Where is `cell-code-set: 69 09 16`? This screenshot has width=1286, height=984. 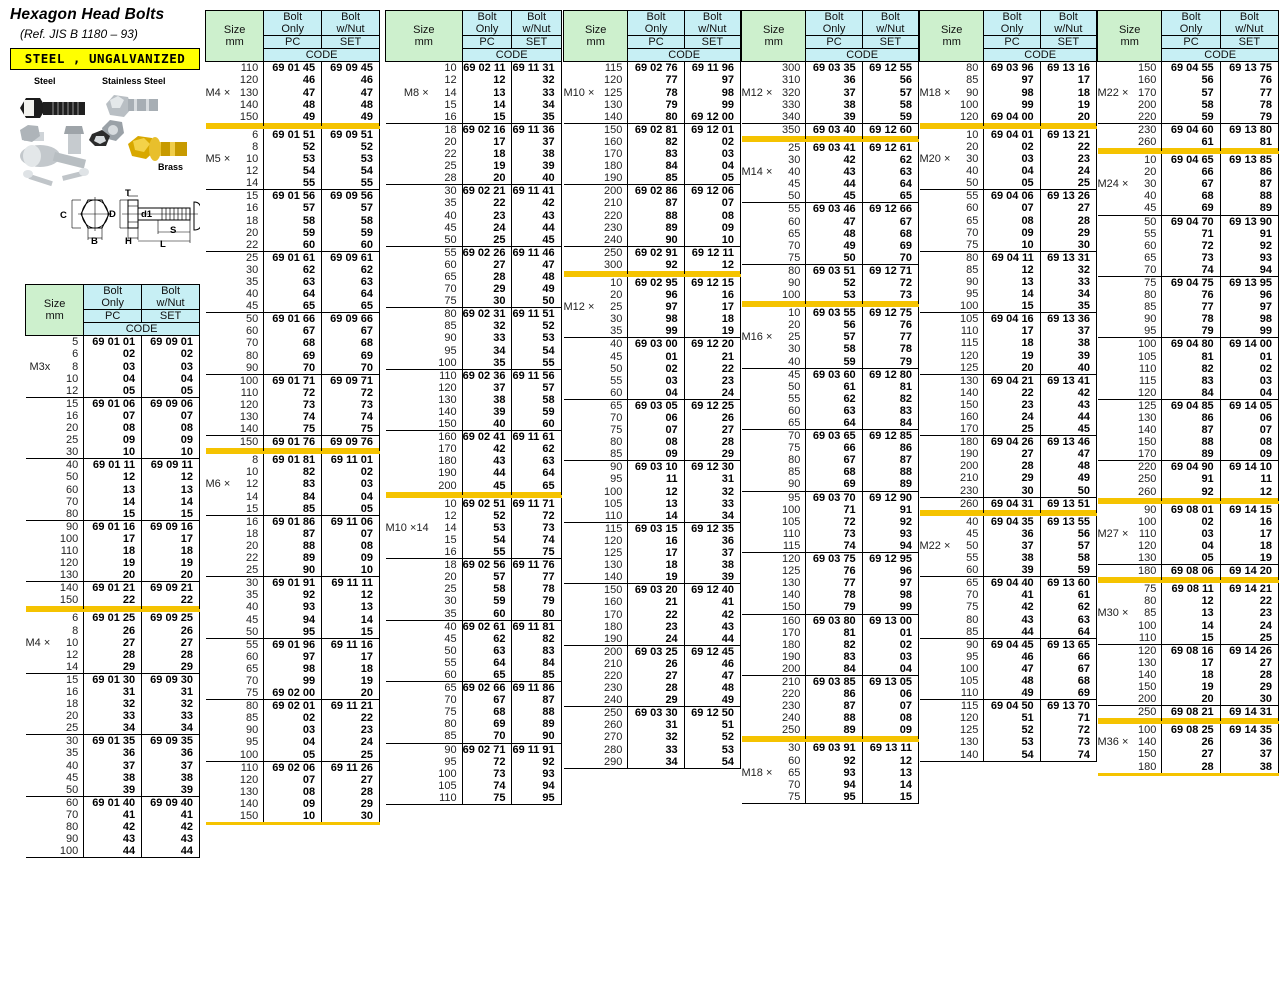 cell-code-set: 69 09 16 is located at coordinates (170, 526).